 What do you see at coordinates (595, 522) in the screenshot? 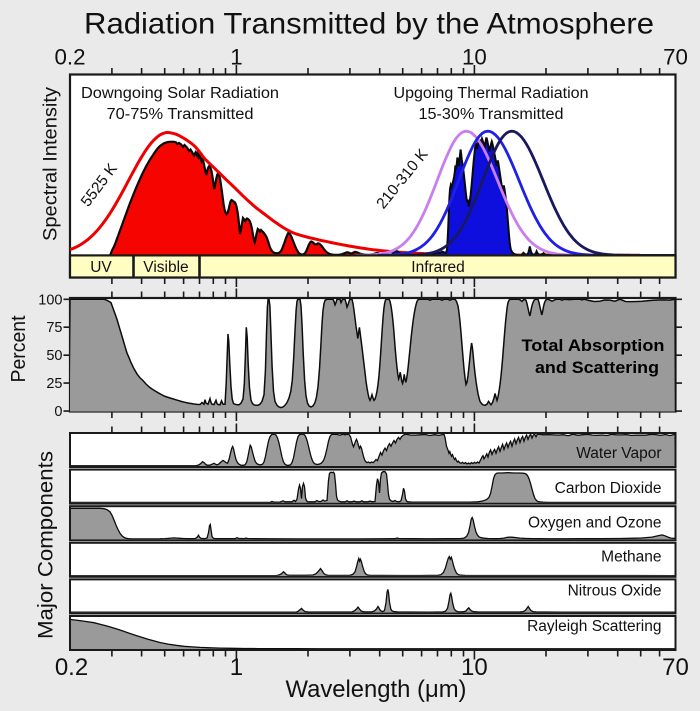
I see `svg-text: Oxygen and Ozone` at bounding box center [595, 522].